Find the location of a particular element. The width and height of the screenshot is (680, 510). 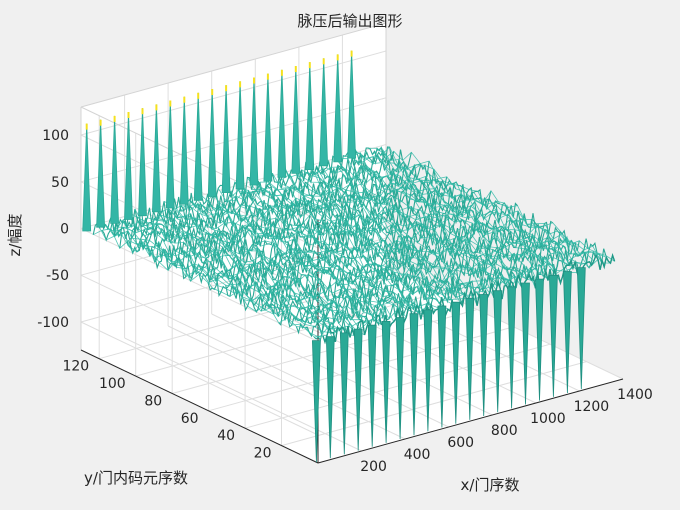

y-tick-label: 80 is located at coordinates (153, 402).